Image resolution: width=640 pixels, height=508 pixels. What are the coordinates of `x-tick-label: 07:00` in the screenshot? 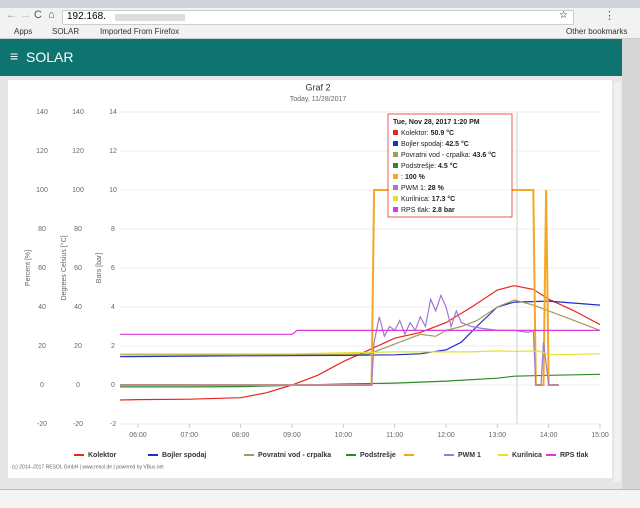 It's located at (190, 435).